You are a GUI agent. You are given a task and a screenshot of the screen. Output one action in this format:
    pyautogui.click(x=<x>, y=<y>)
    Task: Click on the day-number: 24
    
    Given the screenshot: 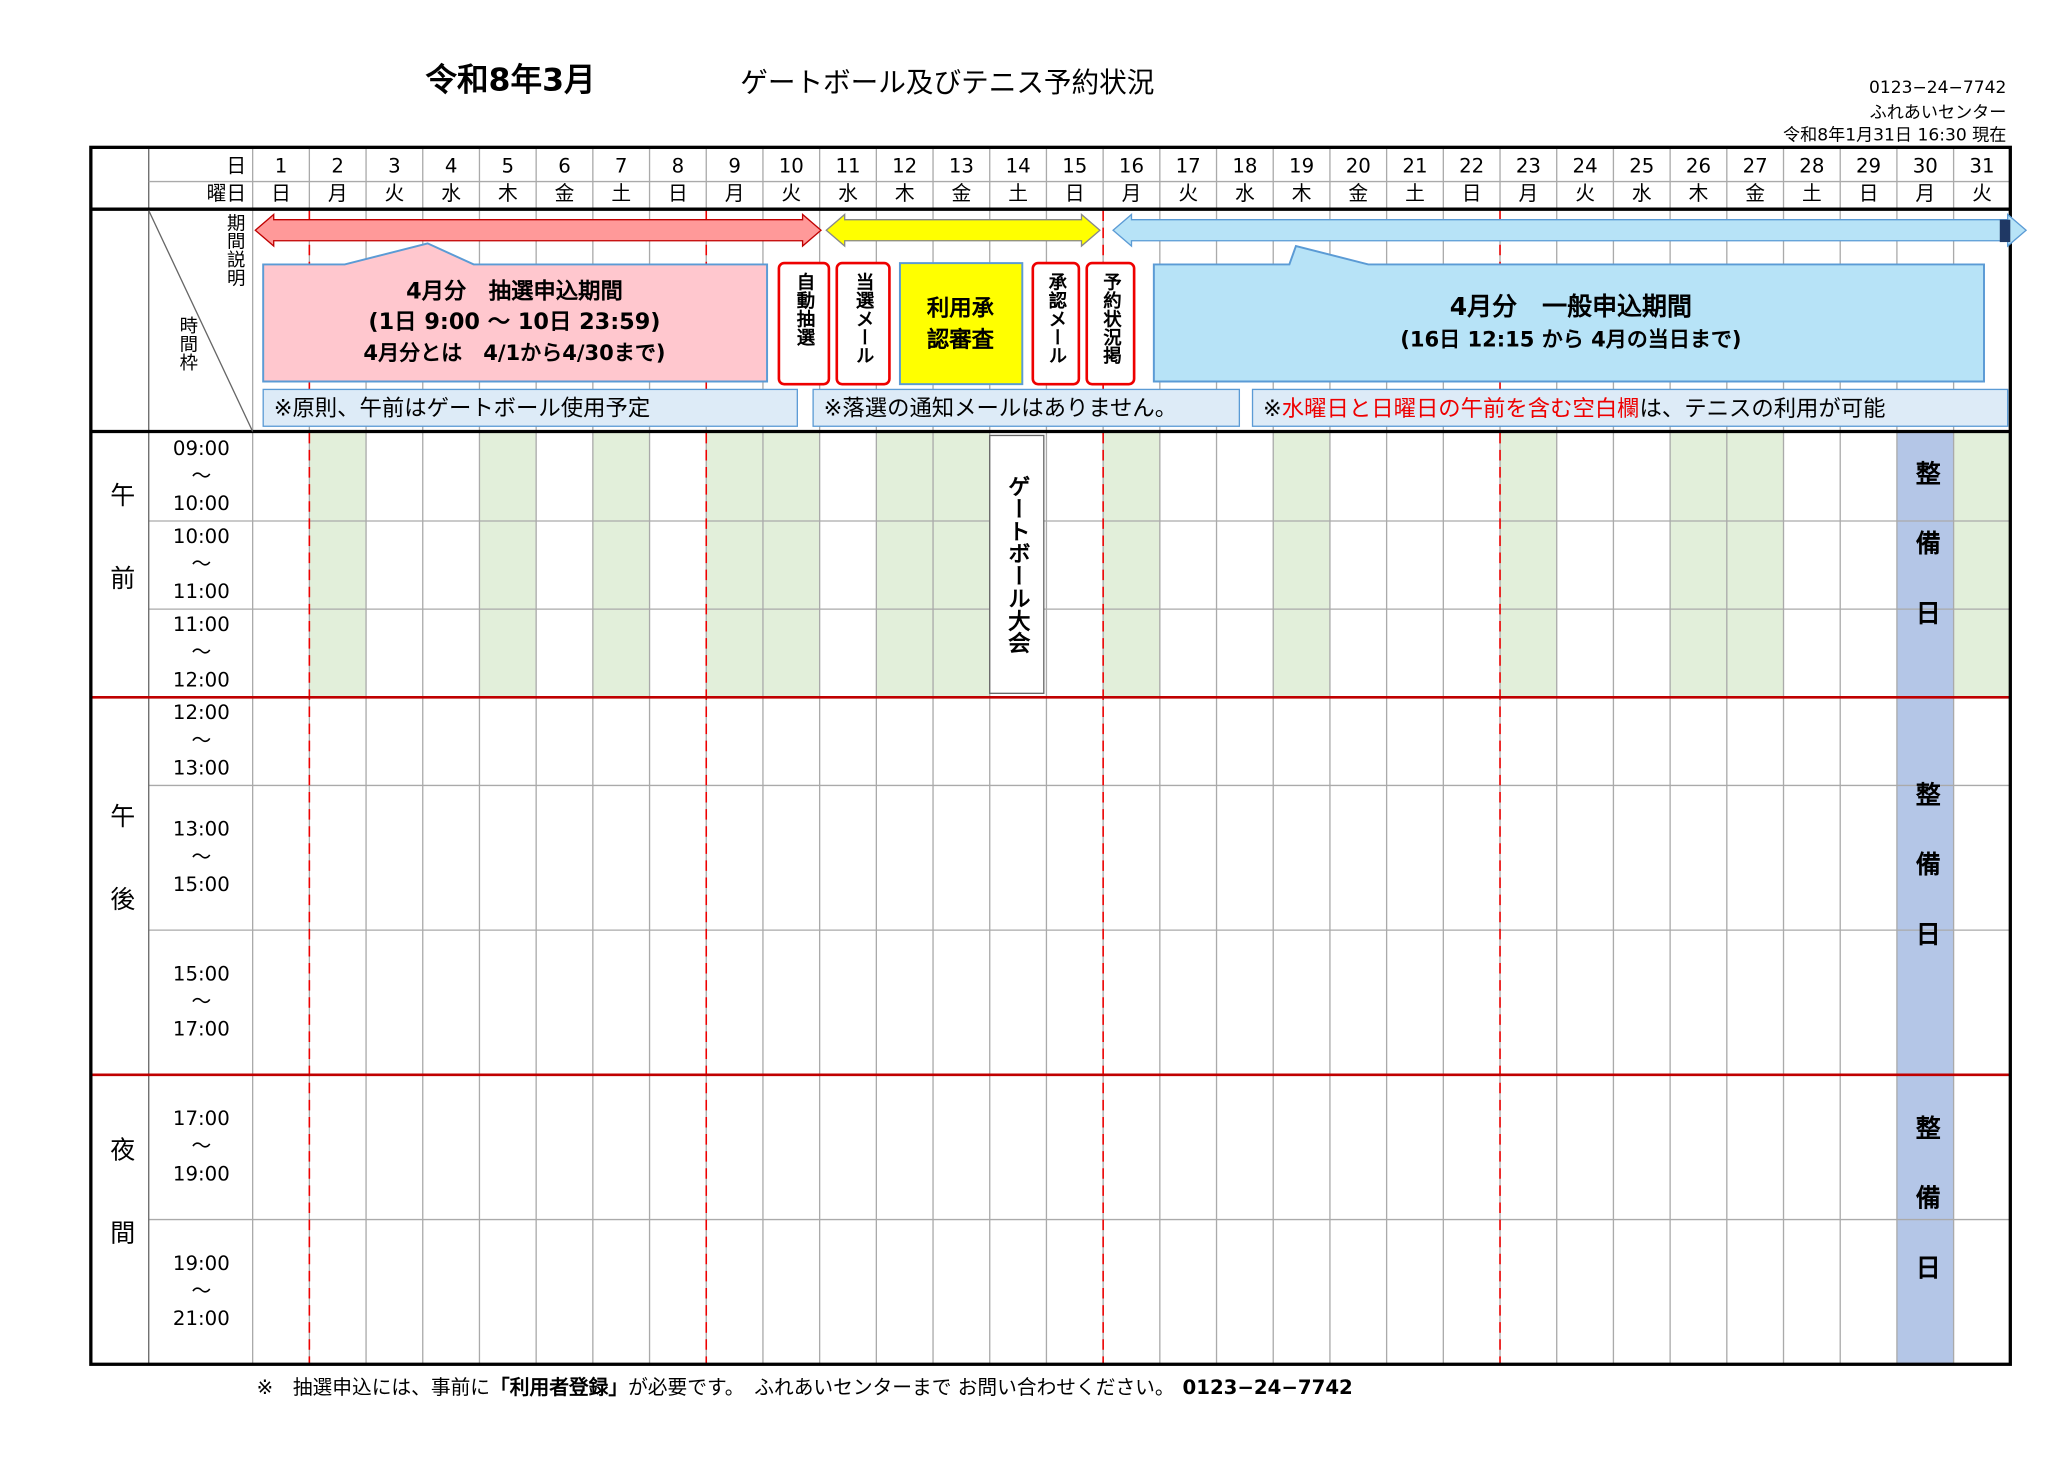 What is the action you would take?
    pyautogui.click(x=1585, y=166)
    